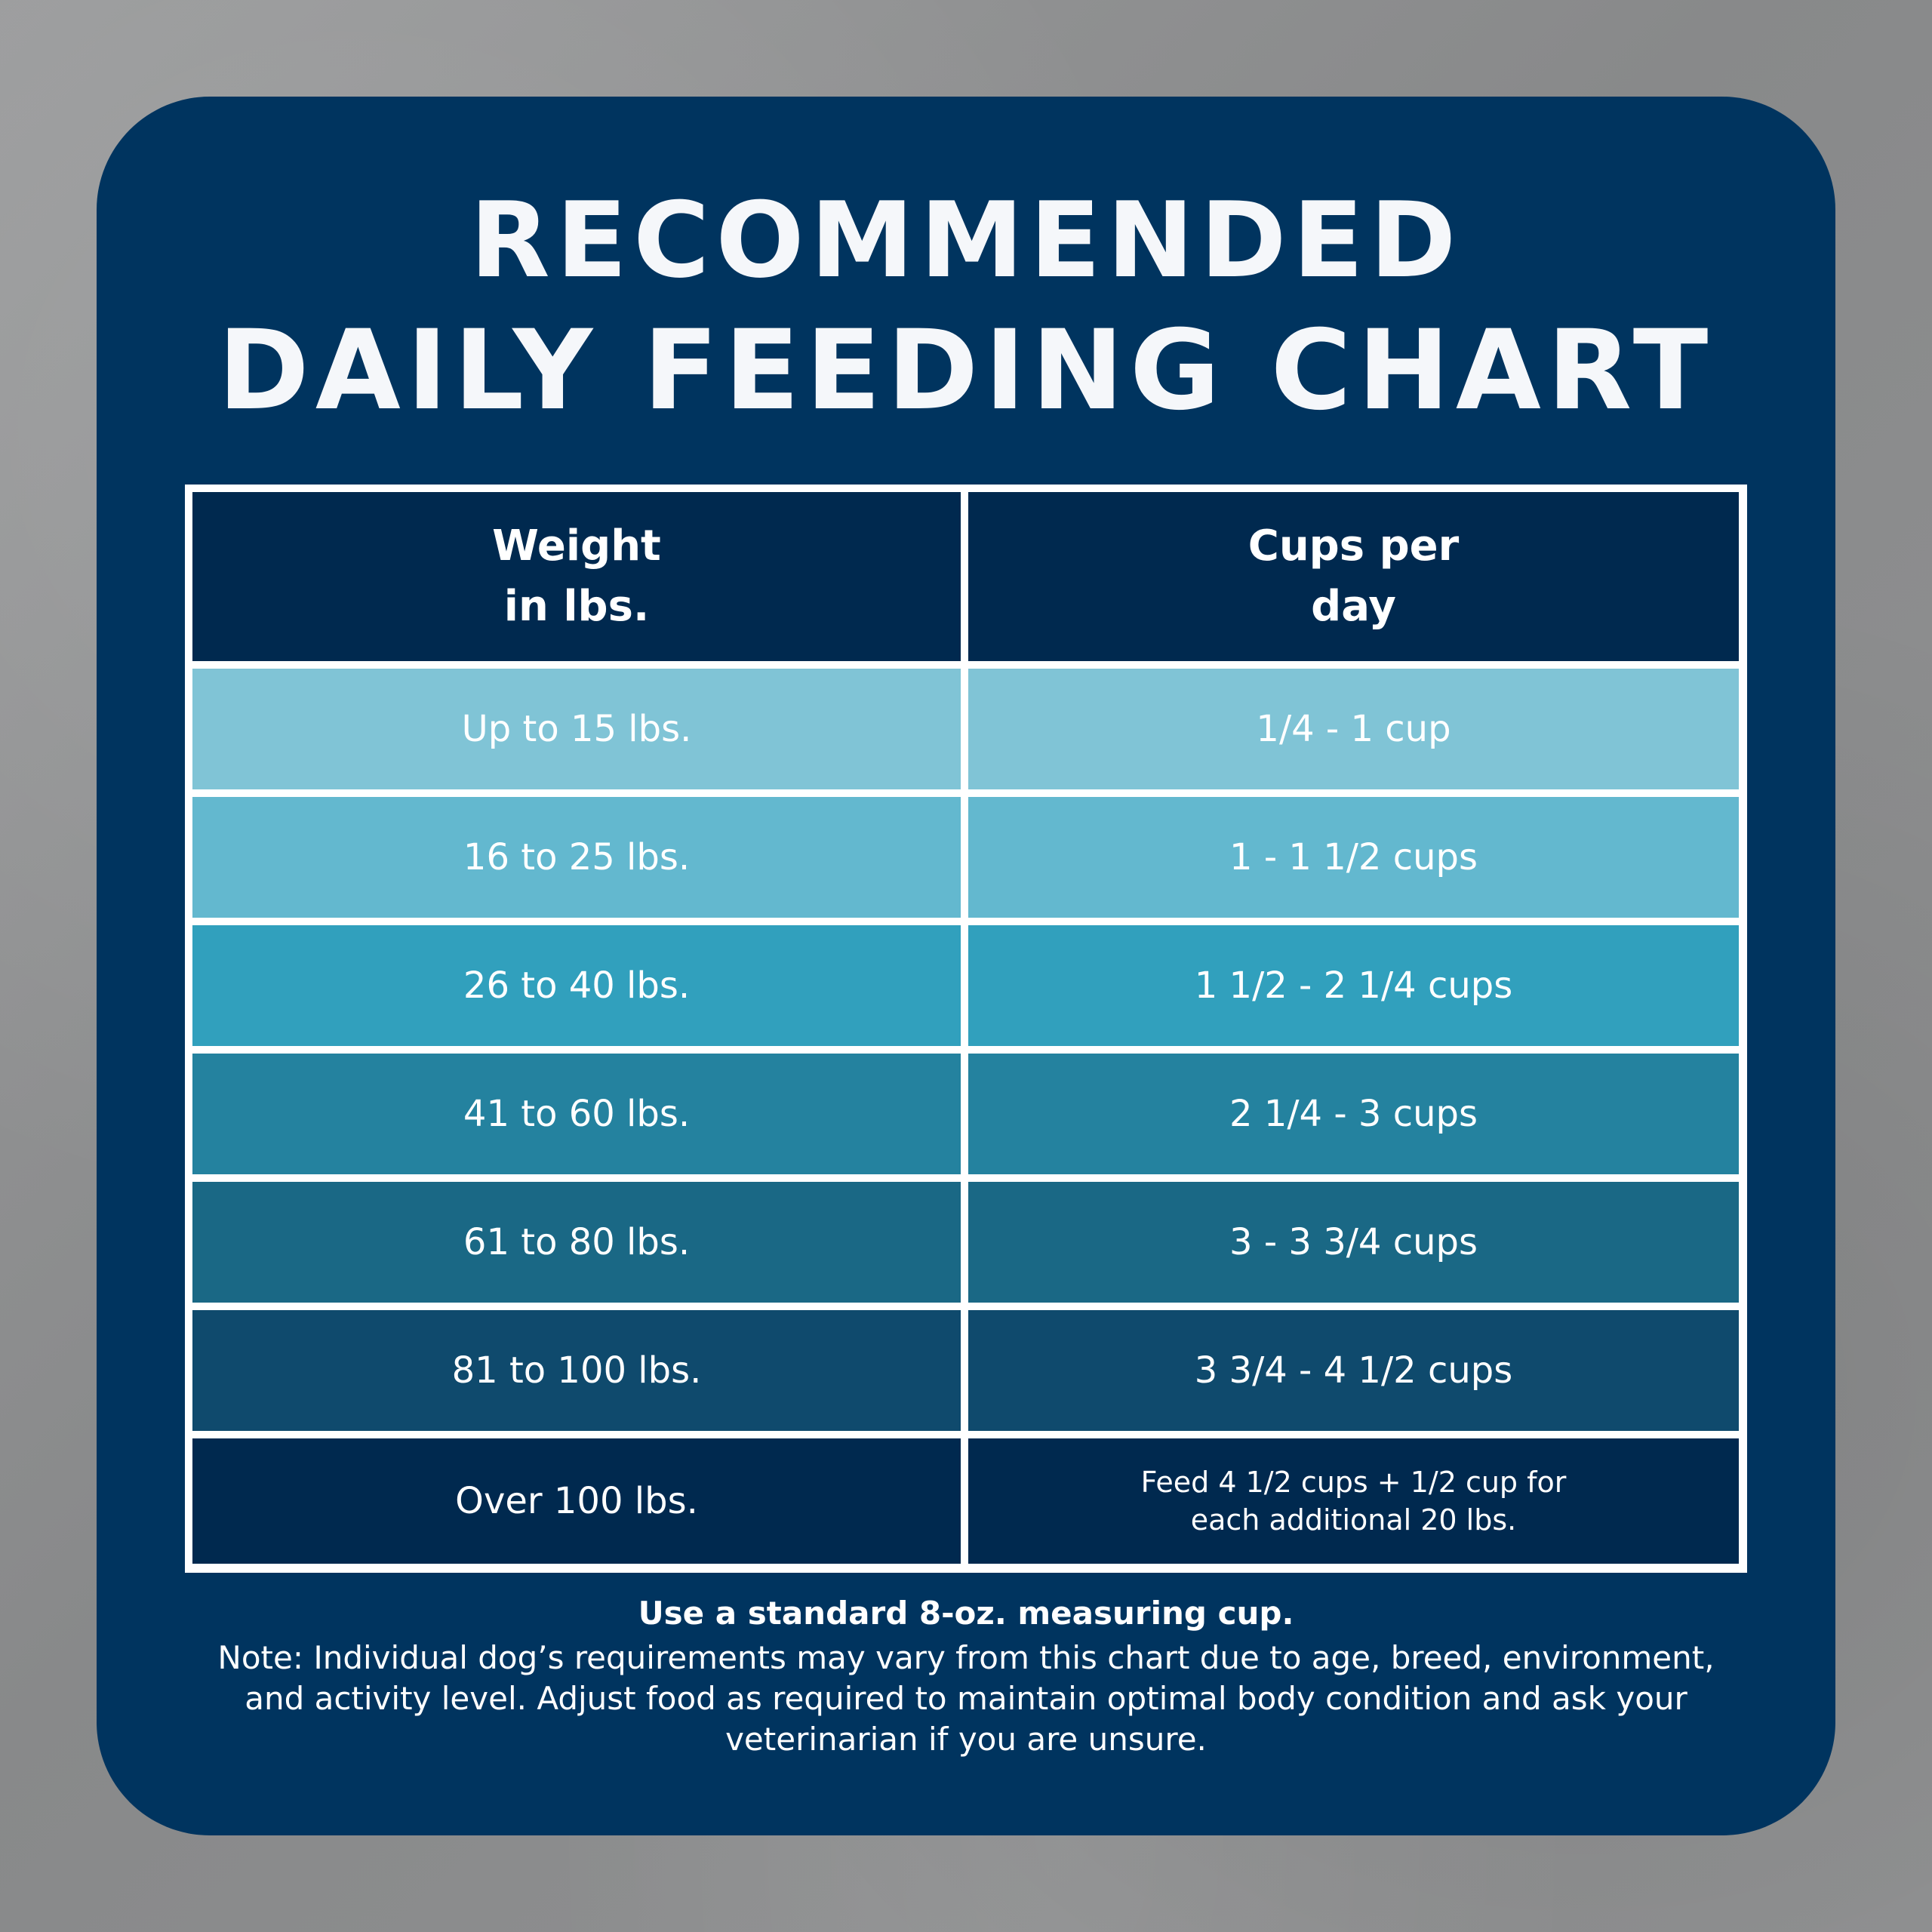 The height and width of the screenshot is (1932, 1932). I want to click on header-cups-line-2: day, so click(1353, 606).